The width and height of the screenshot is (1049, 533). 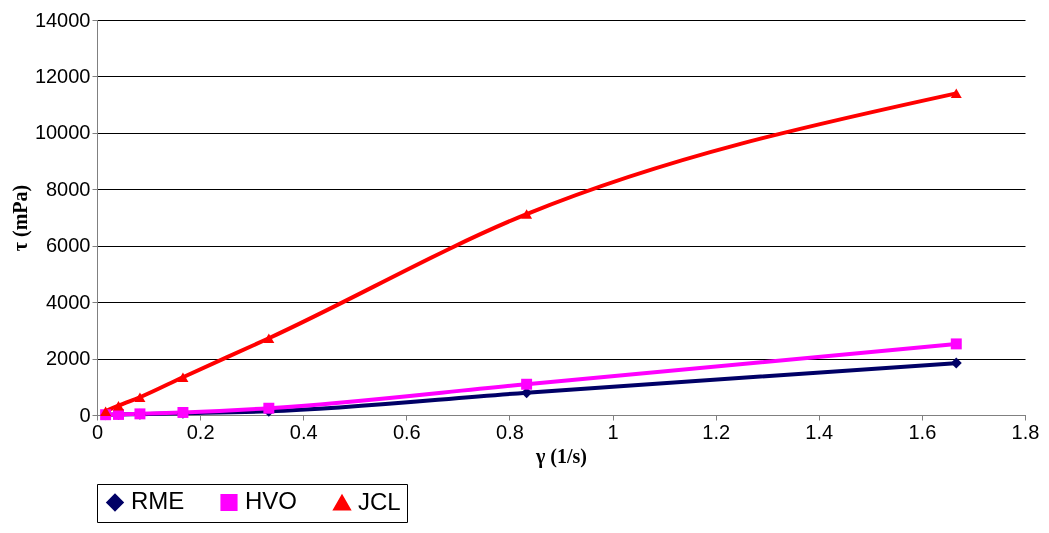 What do you see at coordinates (68, 188) in the screenshot?
I see `y-tick-label: 8000` at bounding box center [68, 188].